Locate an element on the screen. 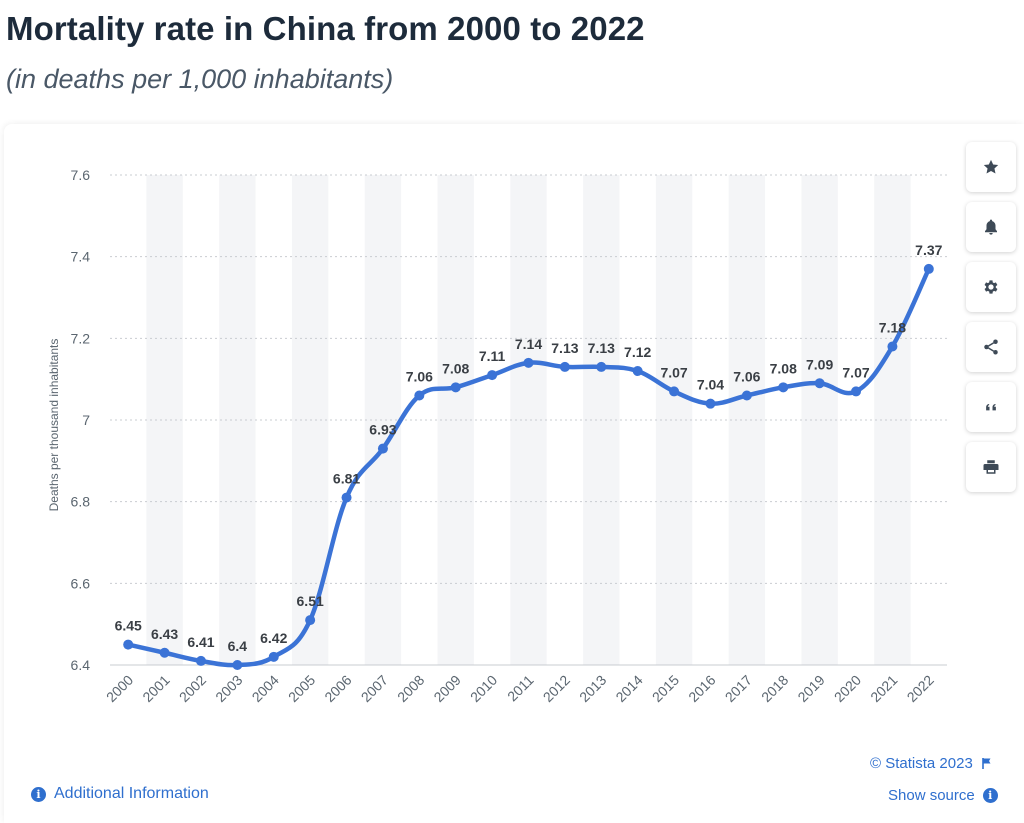 The height and width of the screenshot is (823, 1024). page-subtitle: (in deaths per 1,000 inhabitants) is located at coordinates (200, 79).